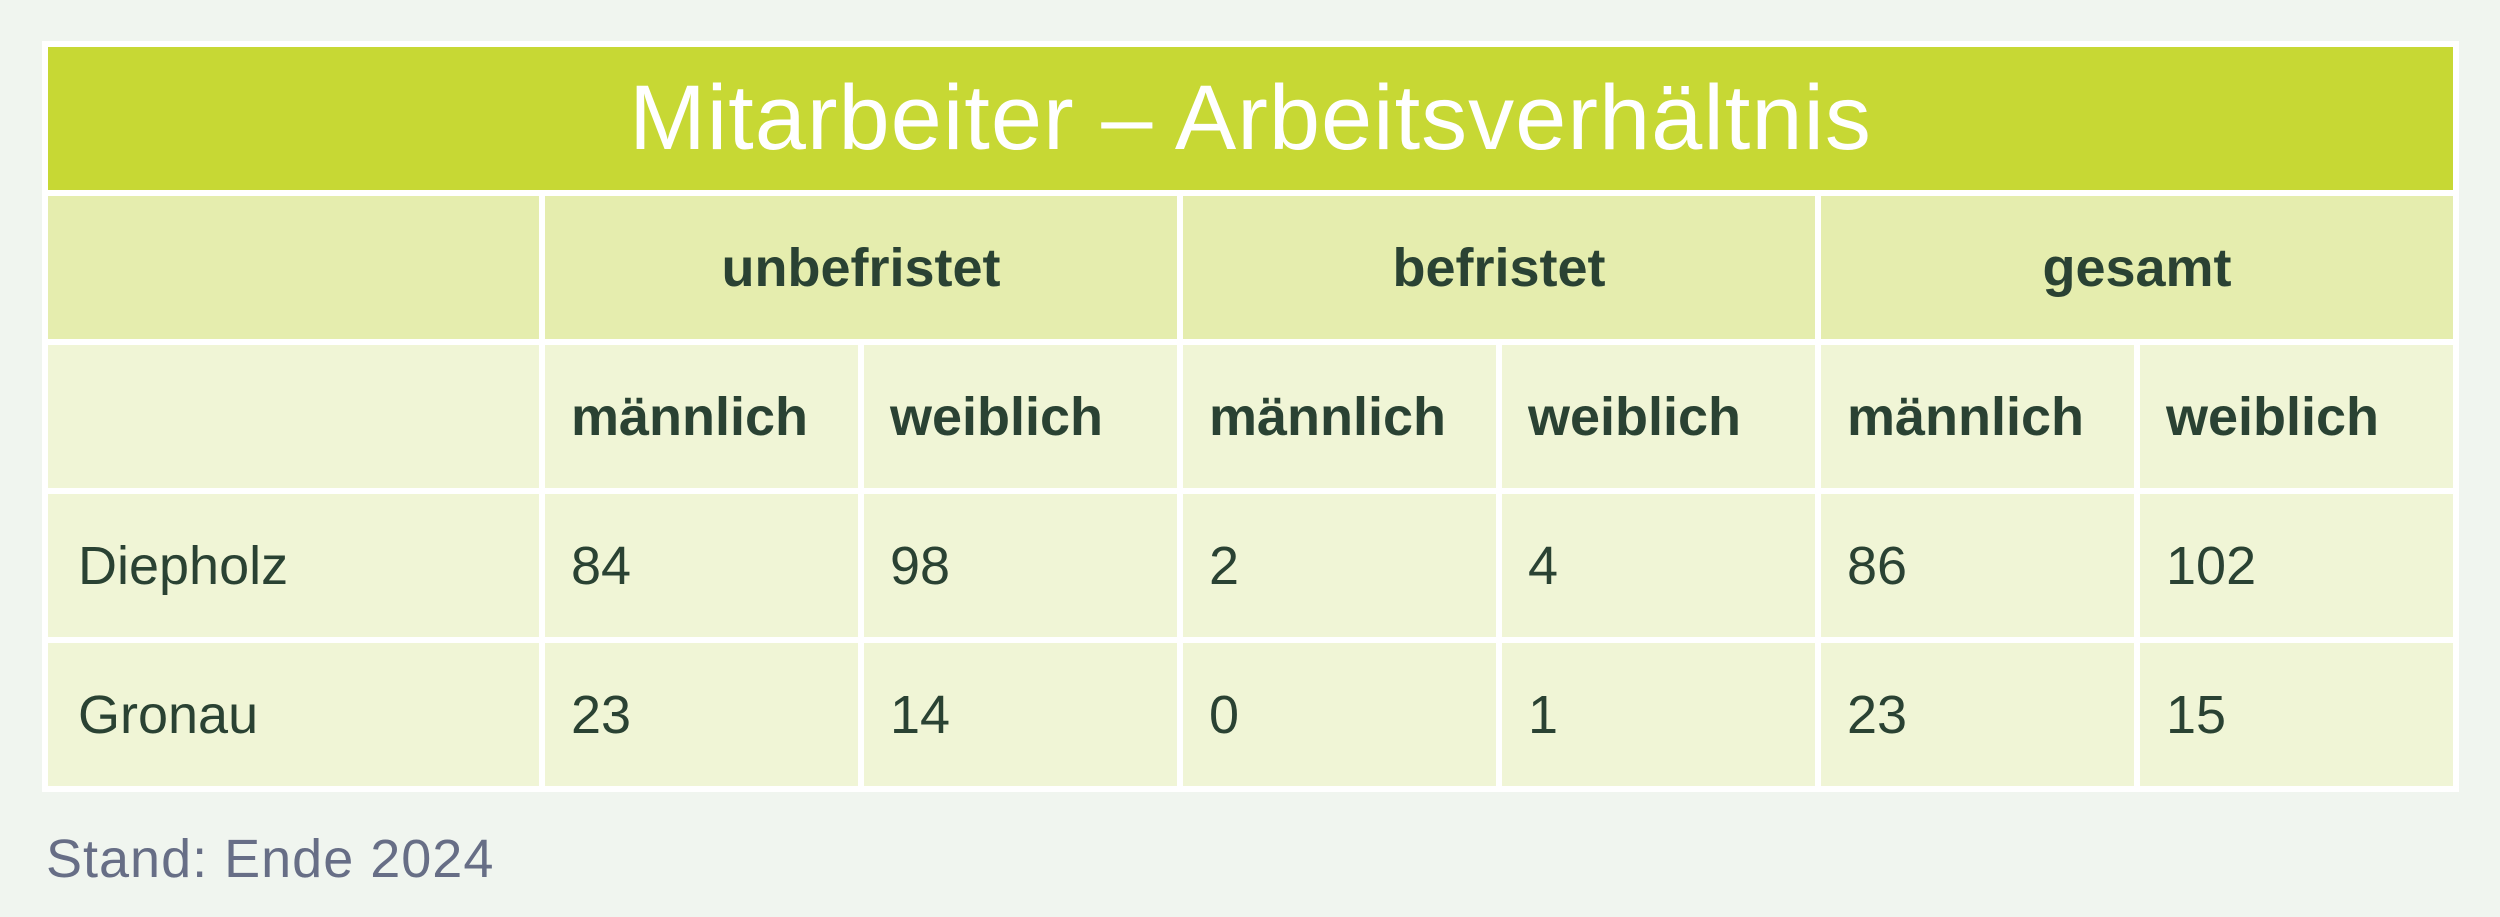  I want to click on sub-header-gesamt-maennlich: männlich, so click(1977, 416).